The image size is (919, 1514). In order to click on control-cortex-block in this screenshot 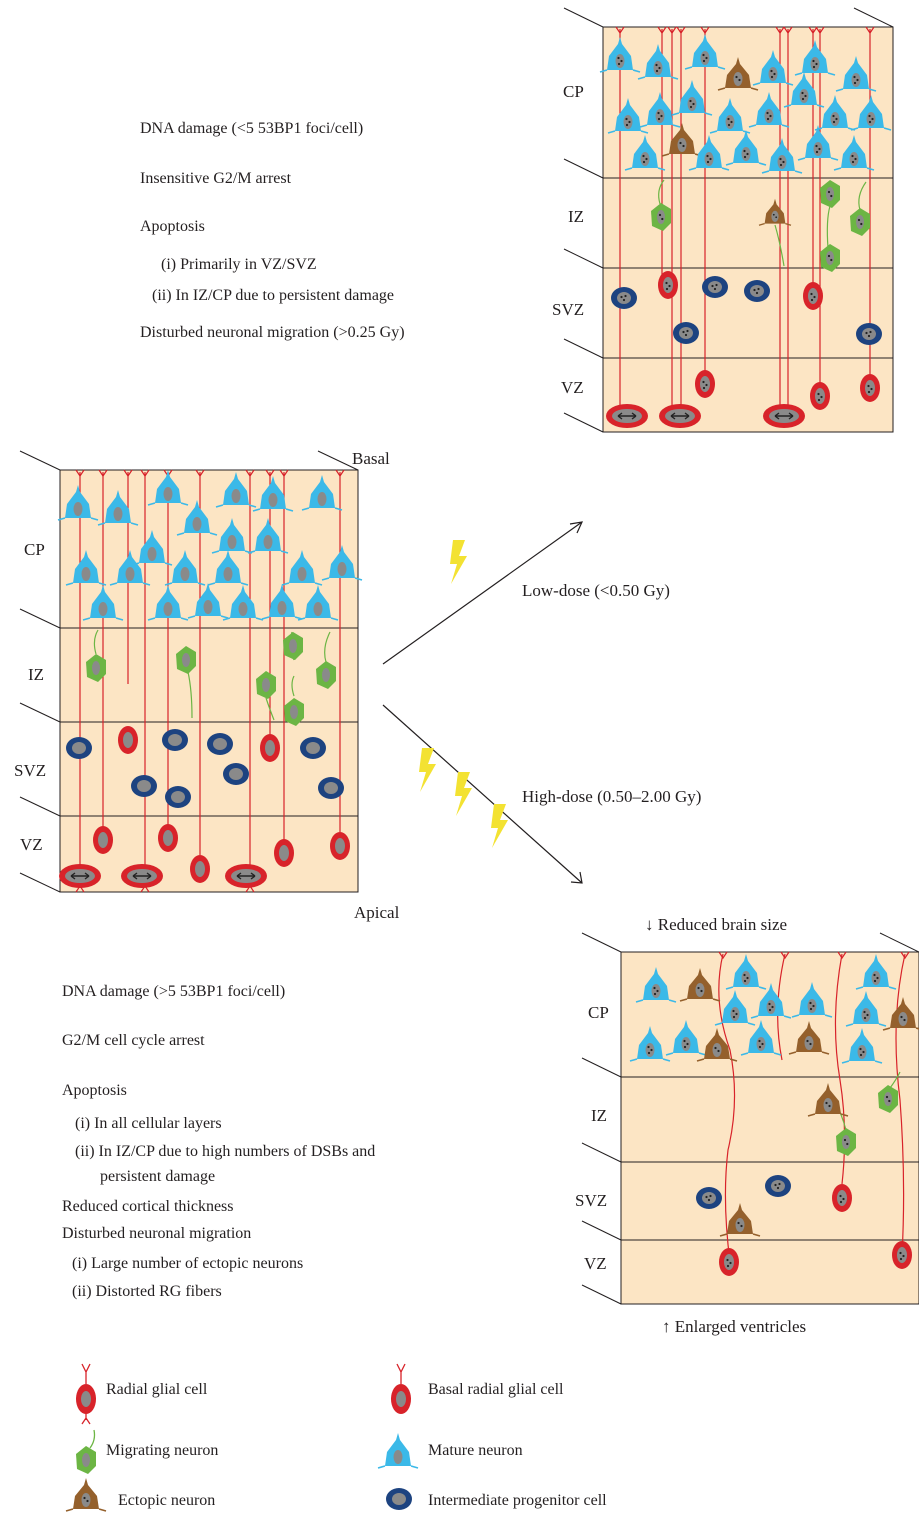, I will do `click(191, 671)`.